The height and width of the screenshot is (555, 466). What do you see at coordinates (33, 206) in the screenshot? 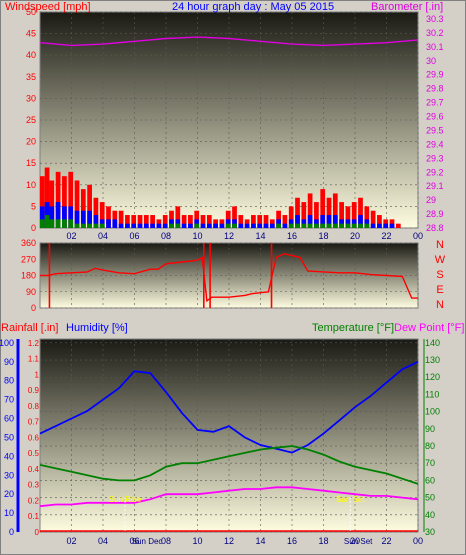
I see `wind-y-tick: 5` at bounding box center [33, 206].